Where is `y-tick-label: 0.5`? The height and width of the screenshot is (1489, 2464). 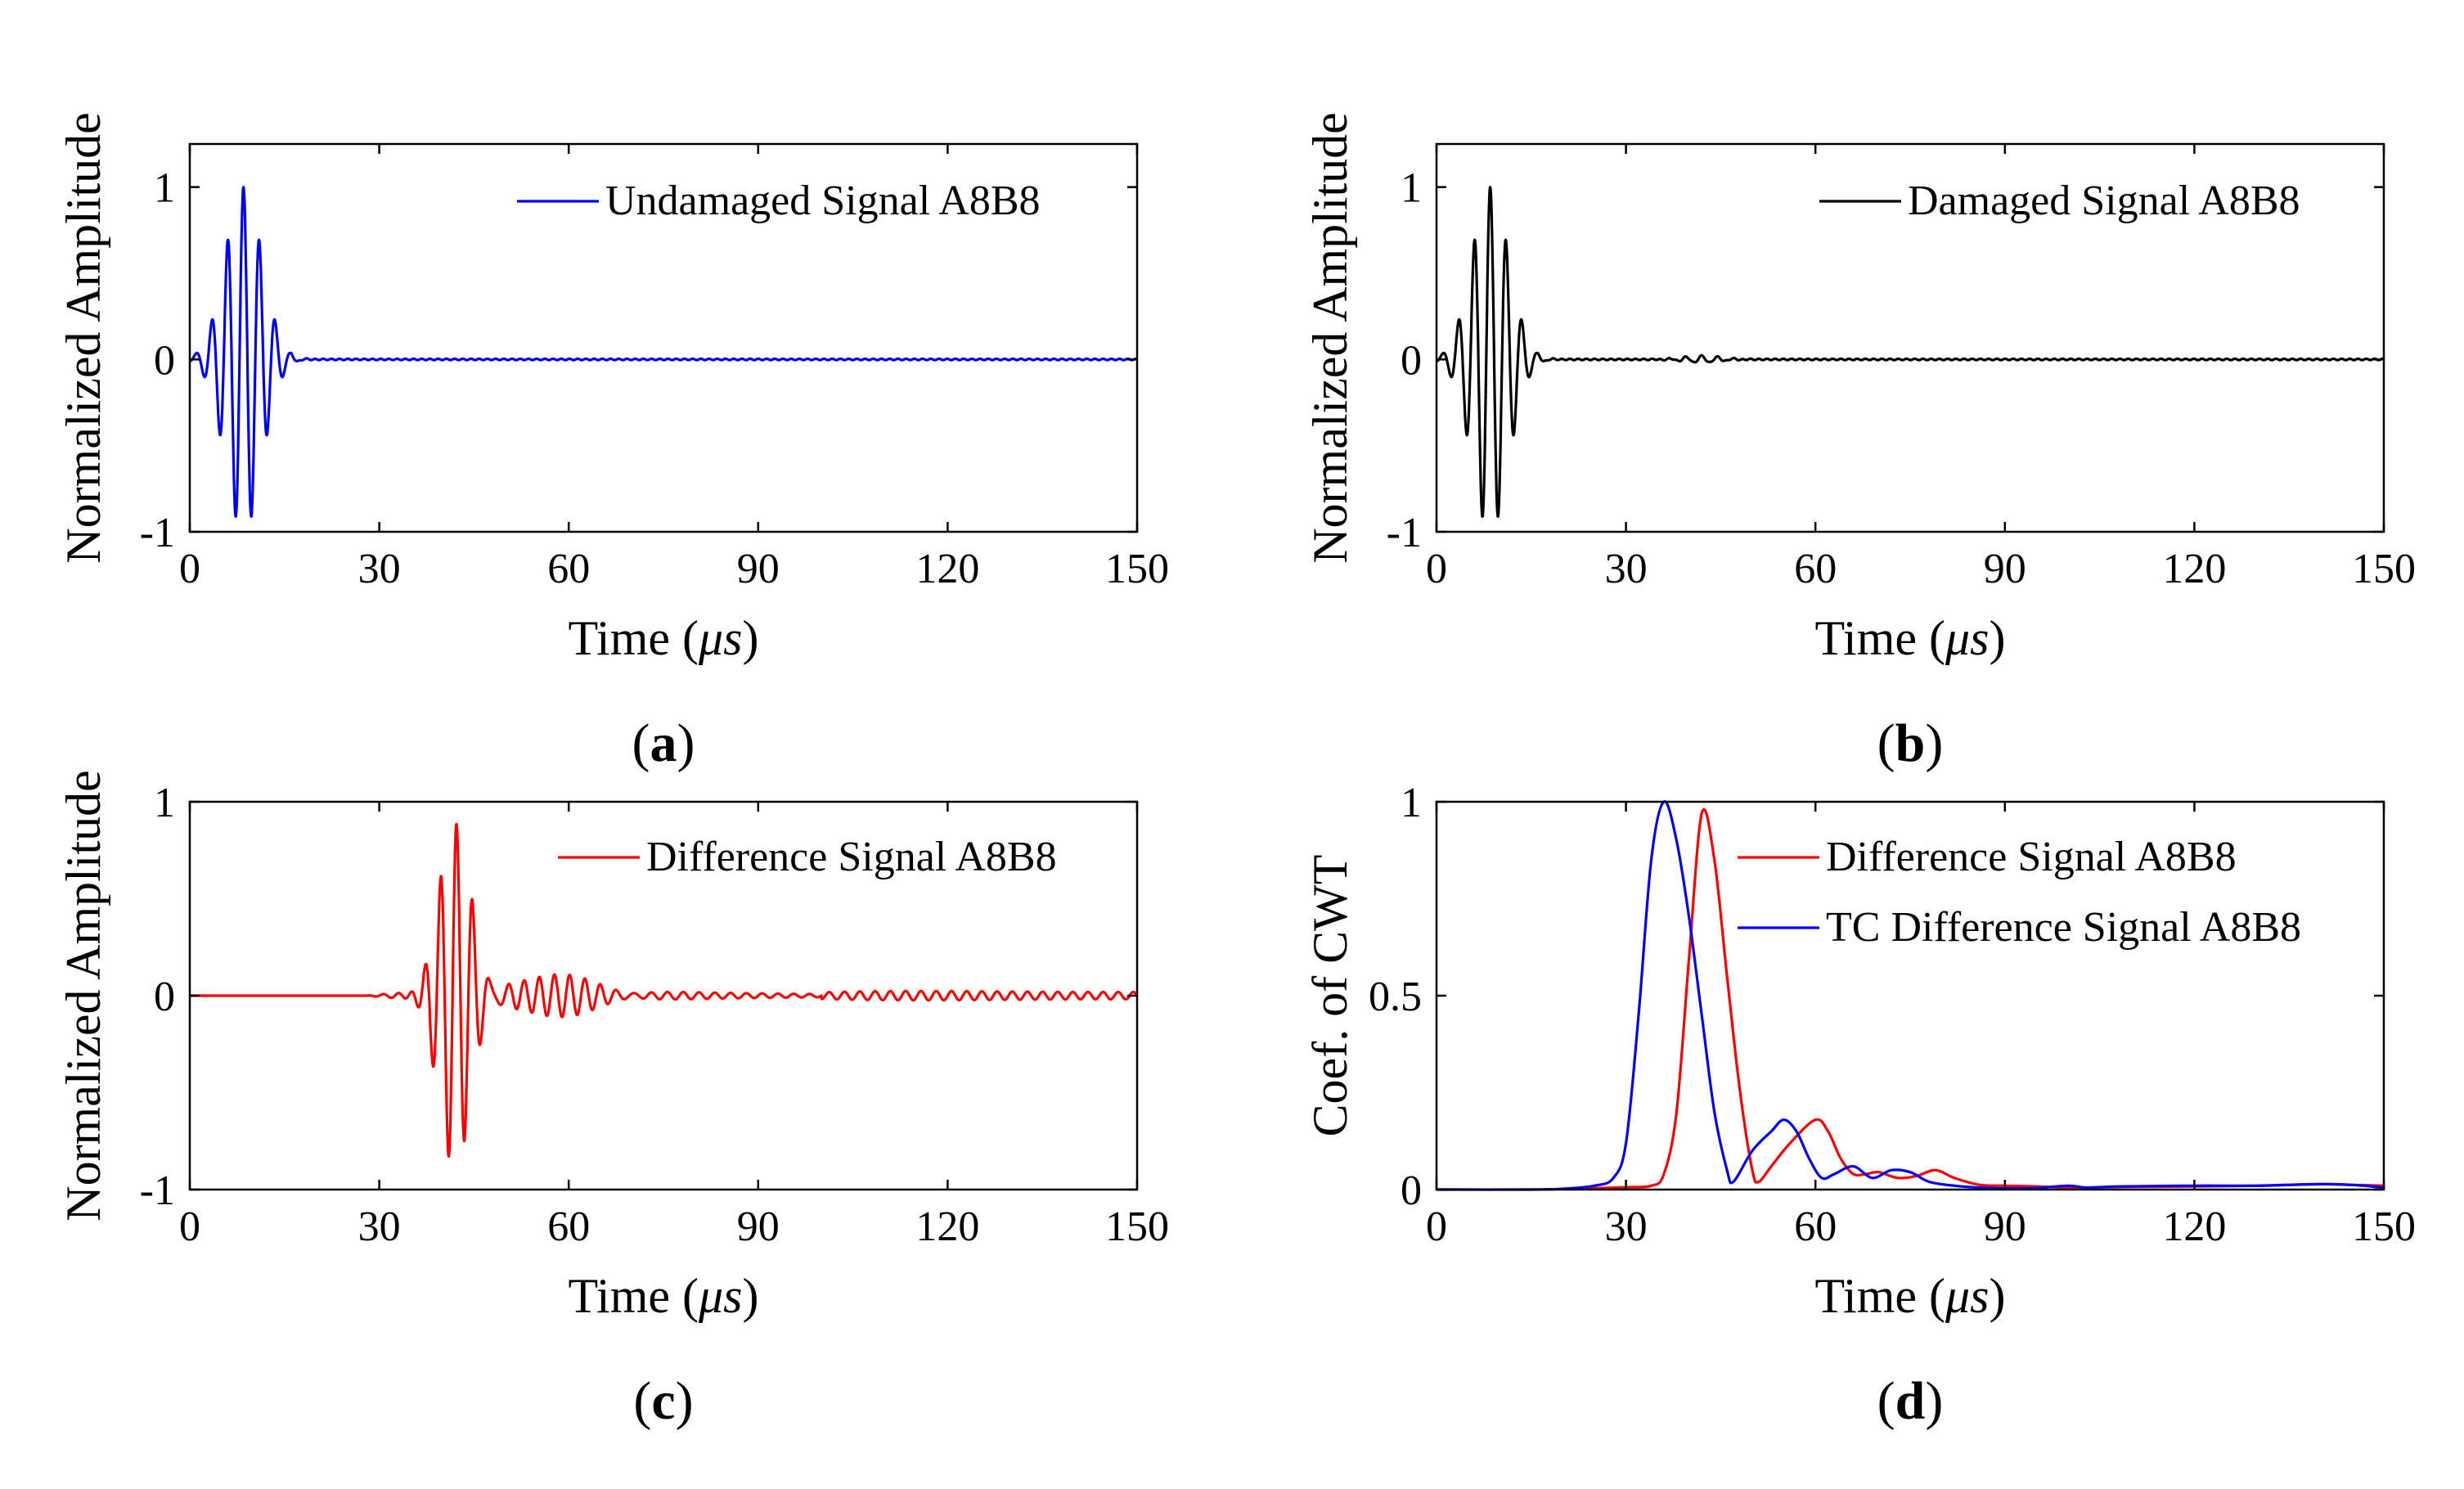
y-tick-label: 0.5 is located at coordinates (1395, 997).